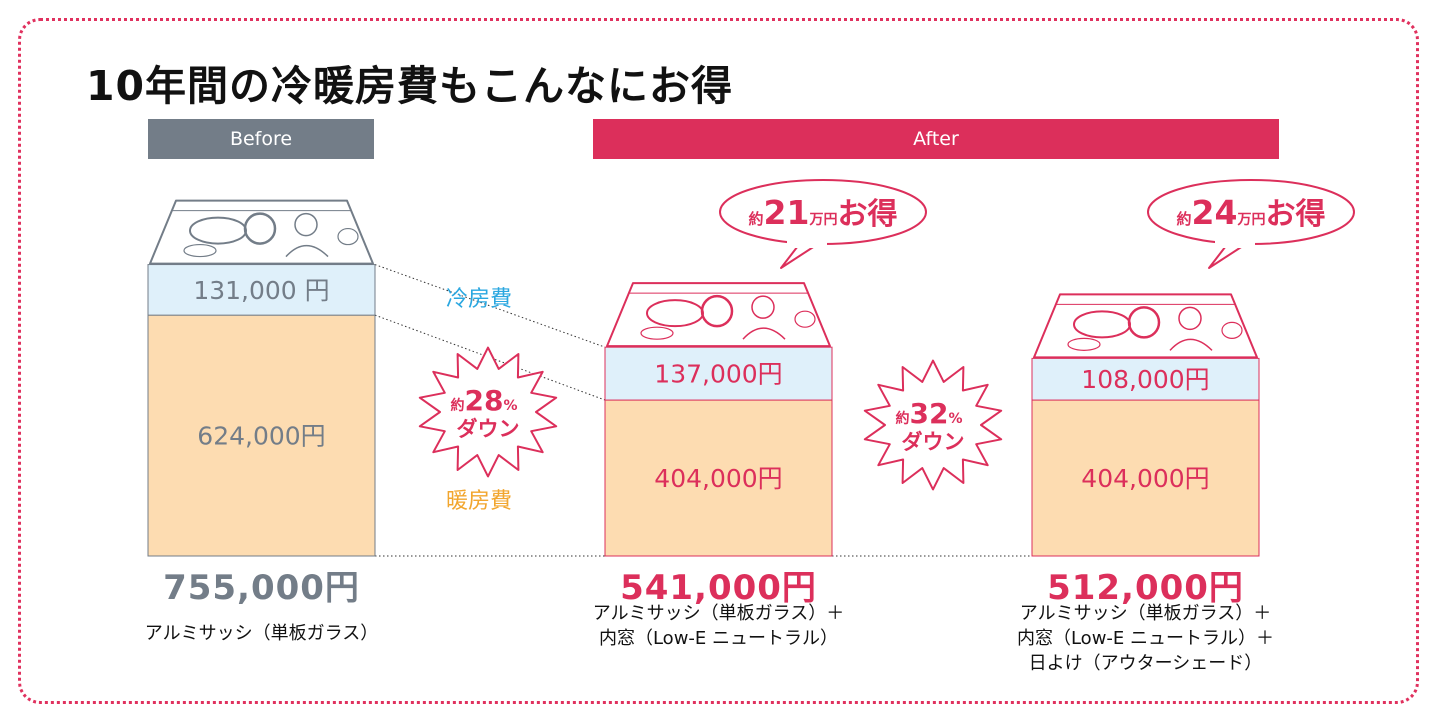 The height and width of the screenshot is (724, 1440). Describe the element at coordinates (936, 139) in the screenshot. I see `after-header-band: After` at that location.